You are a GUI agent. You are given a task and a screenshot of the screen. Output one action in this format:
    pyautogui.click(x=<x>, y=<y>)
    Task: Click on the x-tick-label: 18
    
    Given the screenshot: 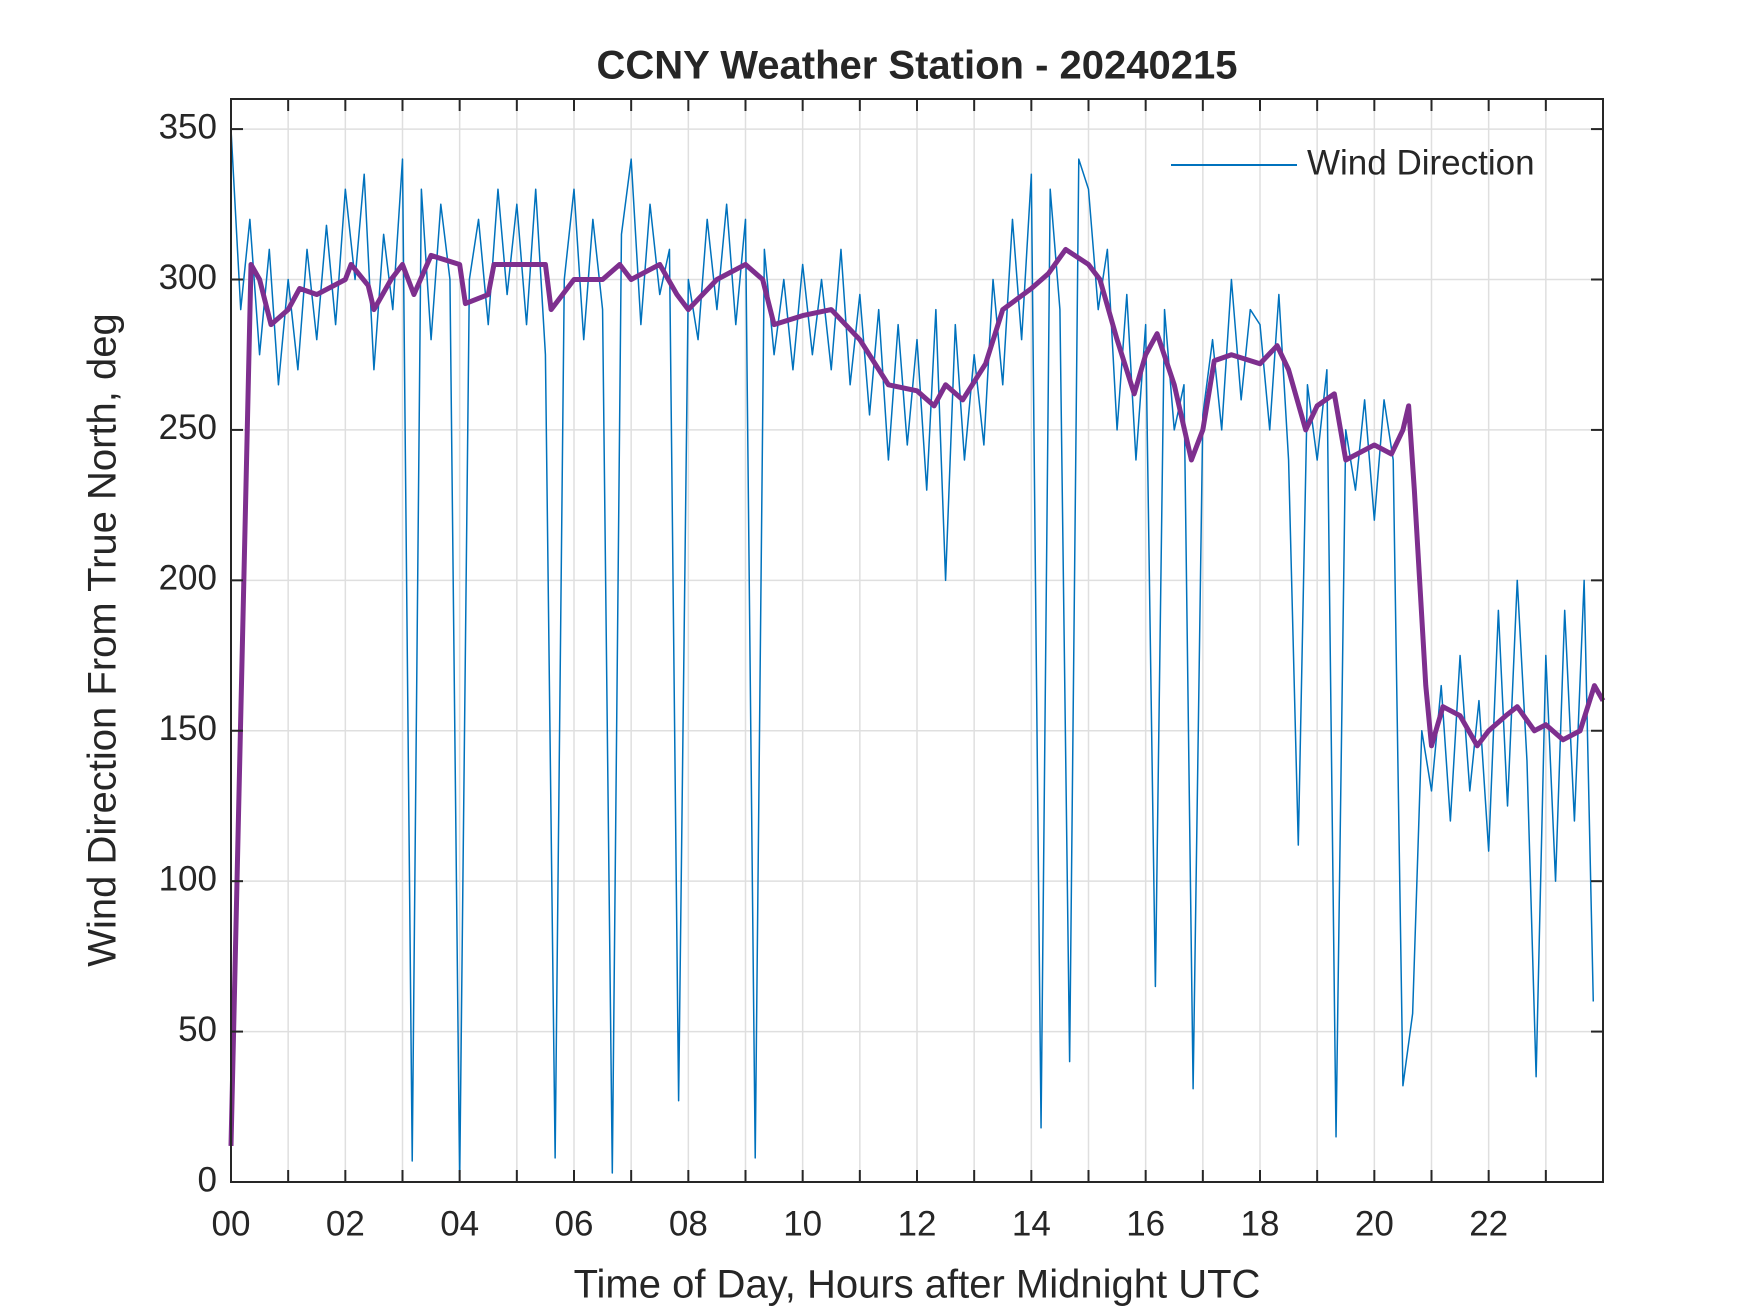 What is the action you would take?
    pyautogui.click(x=1260, y=1223)
    